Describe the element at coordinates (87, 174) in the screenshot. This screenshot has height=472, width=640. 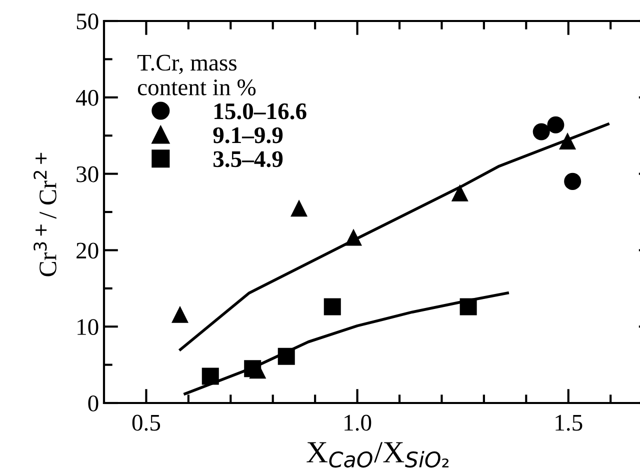
I see `y-tick-label: 30` at that location.